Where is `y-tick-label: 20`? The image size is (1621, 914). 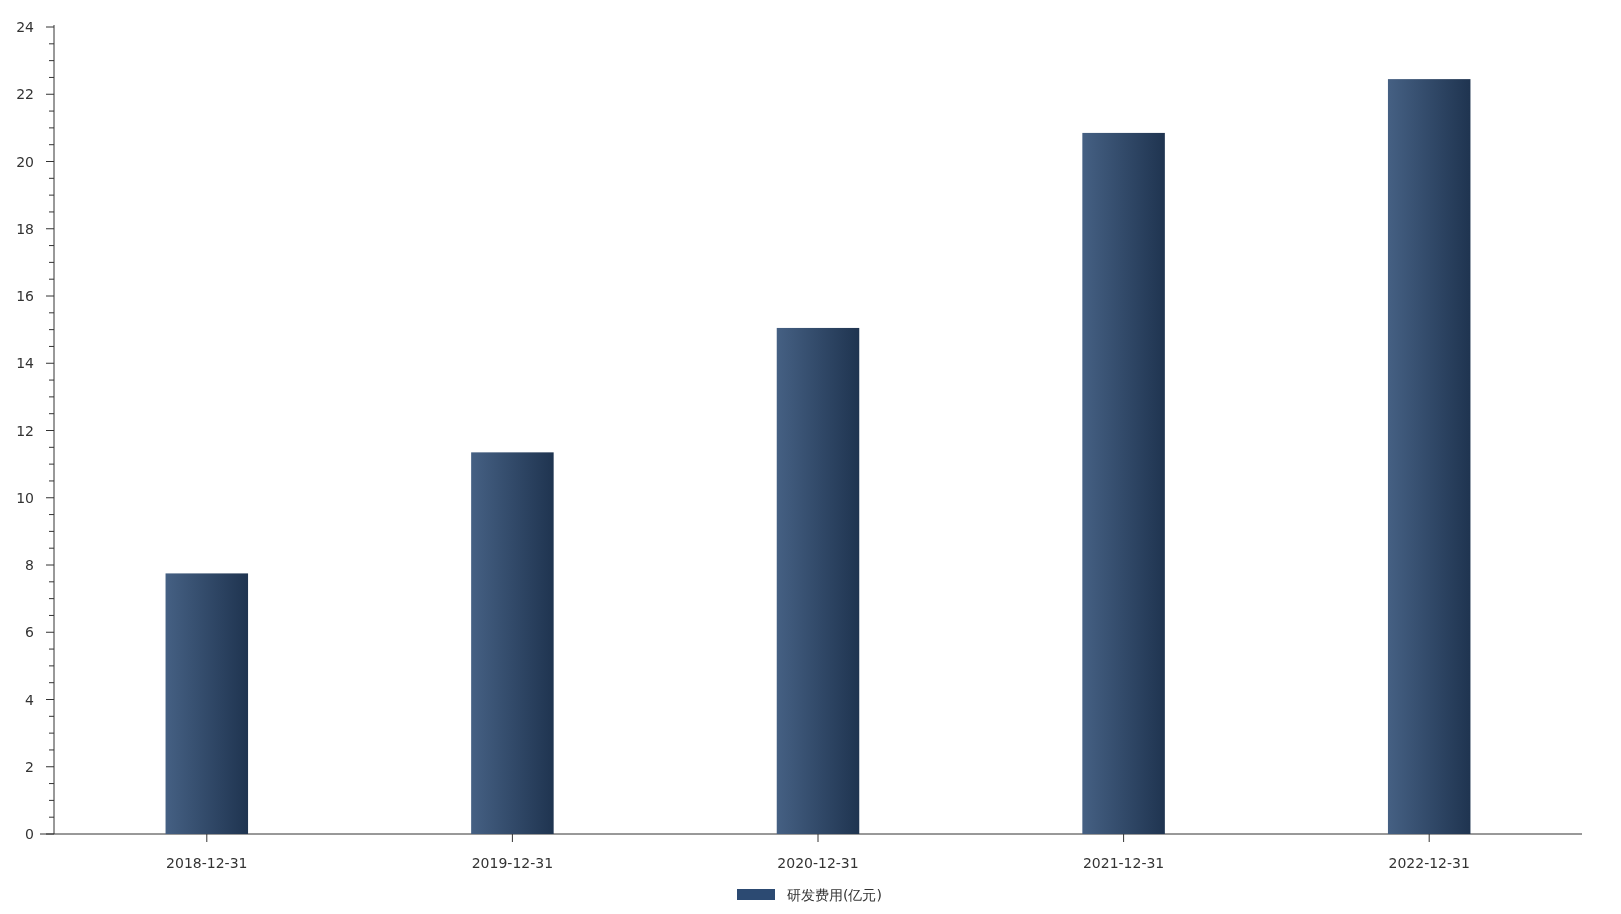 y-tick-label: 20 is located at coordinates (25, 161).